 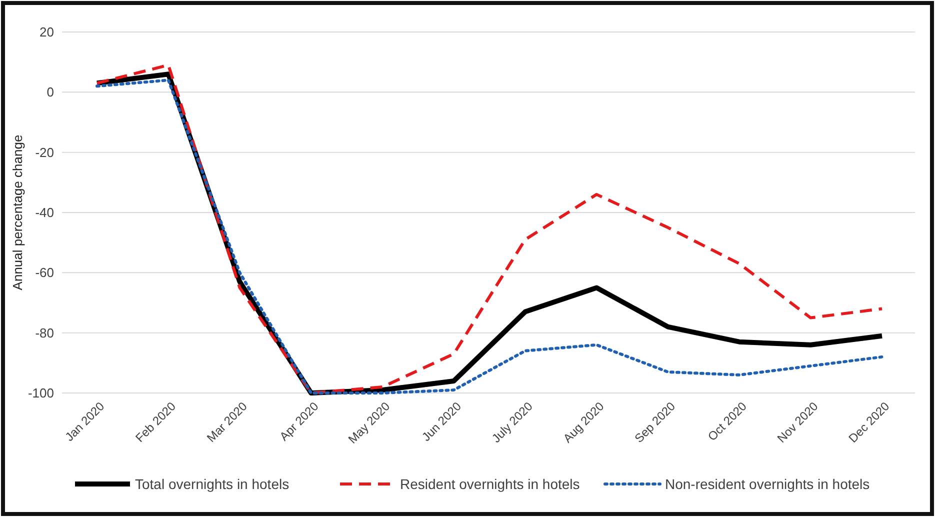 I want to click on legend-label: Total overnights in hotels, so click(x=212, y=484).